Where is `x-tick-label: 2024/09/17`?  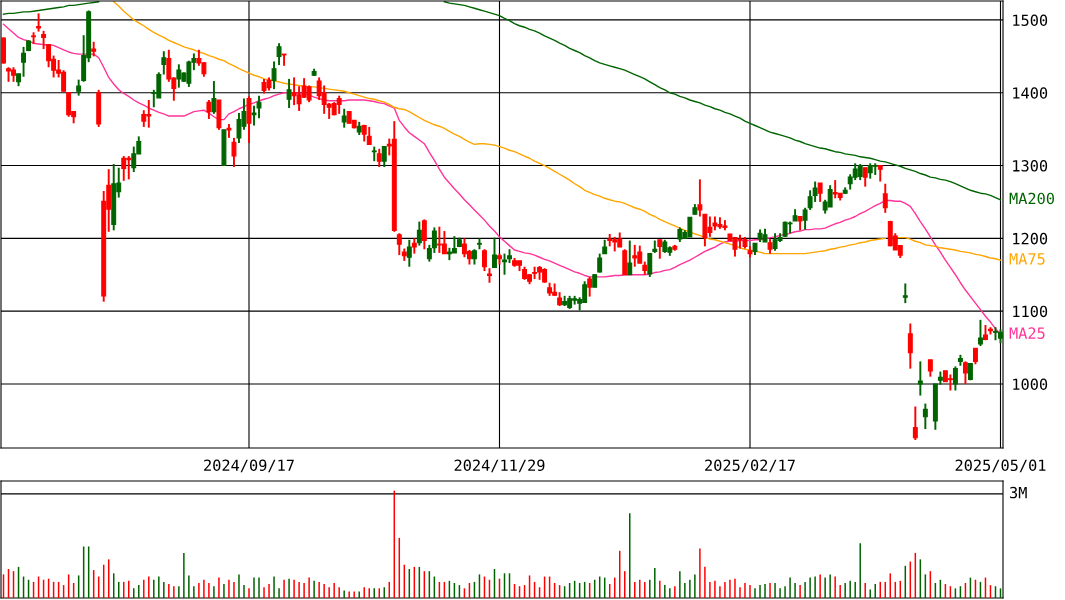 x-tick-label: 2024/09/17 is located at coordinates (249, 466).